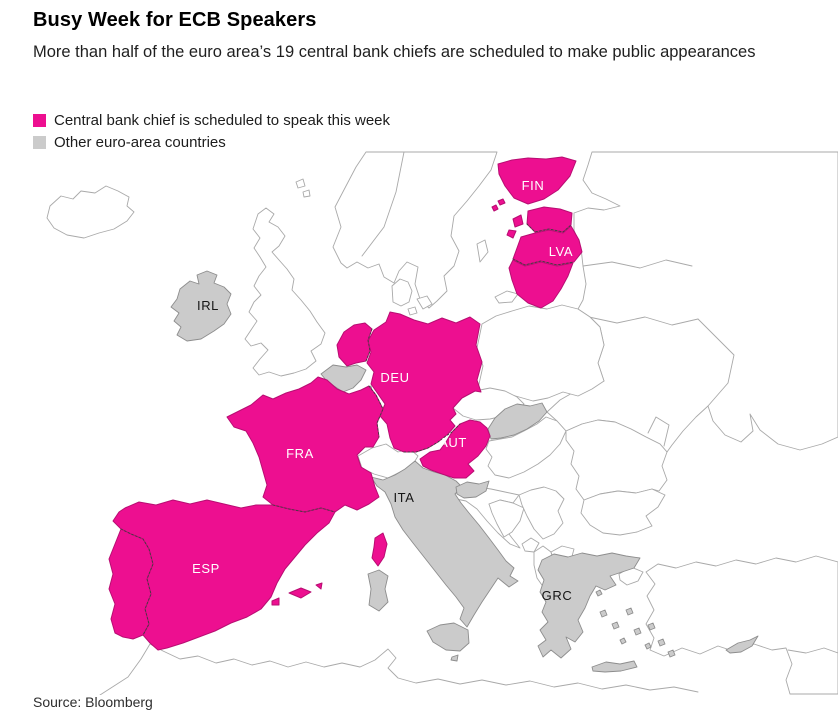 This screenshot has height=728, width=838. Describe the element at coordinates (448, 637) in the screenshot. I see `island-sicily` at that location.